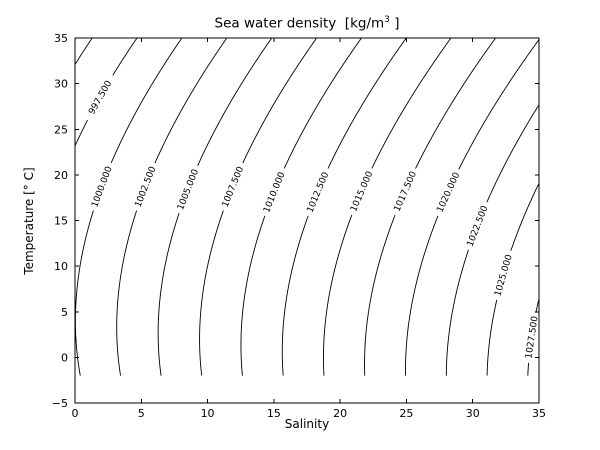 This screenshot has height=450, width=600. Describe the element at coordinates (340, 413) in the screenshot. I see `x-tick-label: 20` at that location.